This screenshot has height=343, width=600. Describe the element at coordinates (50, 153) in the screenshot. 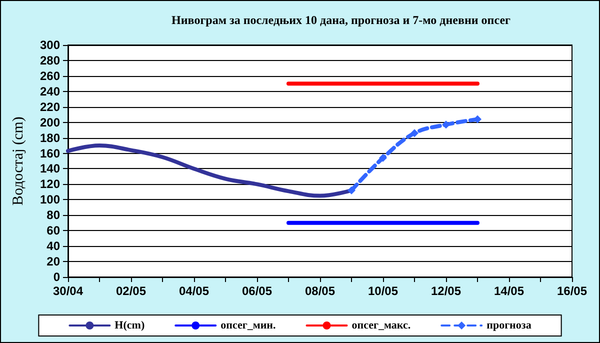

I see `y-tick-label: 160` at that location.